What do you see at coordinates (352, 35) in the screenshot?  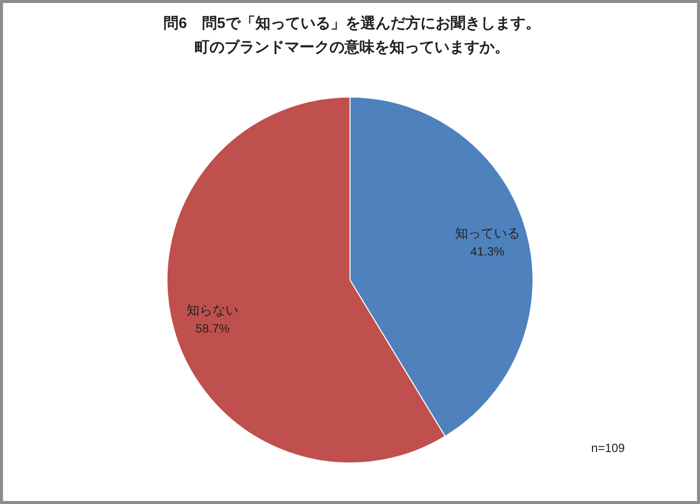 I see `chart-title: 問6 問5で「知っている」を選んだ方にお聞きします。町のブランドマークの意味を知っていますか。` at bounding box center [352, 35].